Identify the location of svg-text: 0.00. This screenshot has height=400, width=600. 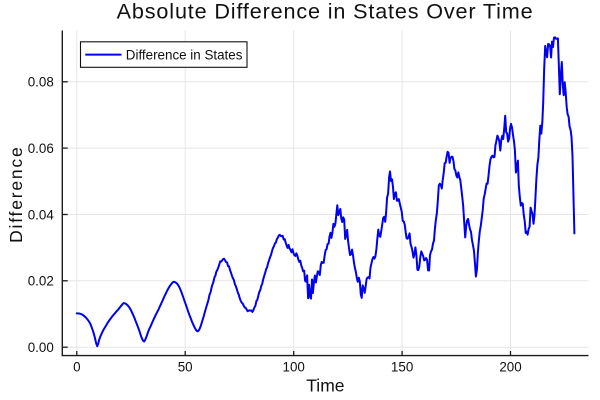
(41, 347).